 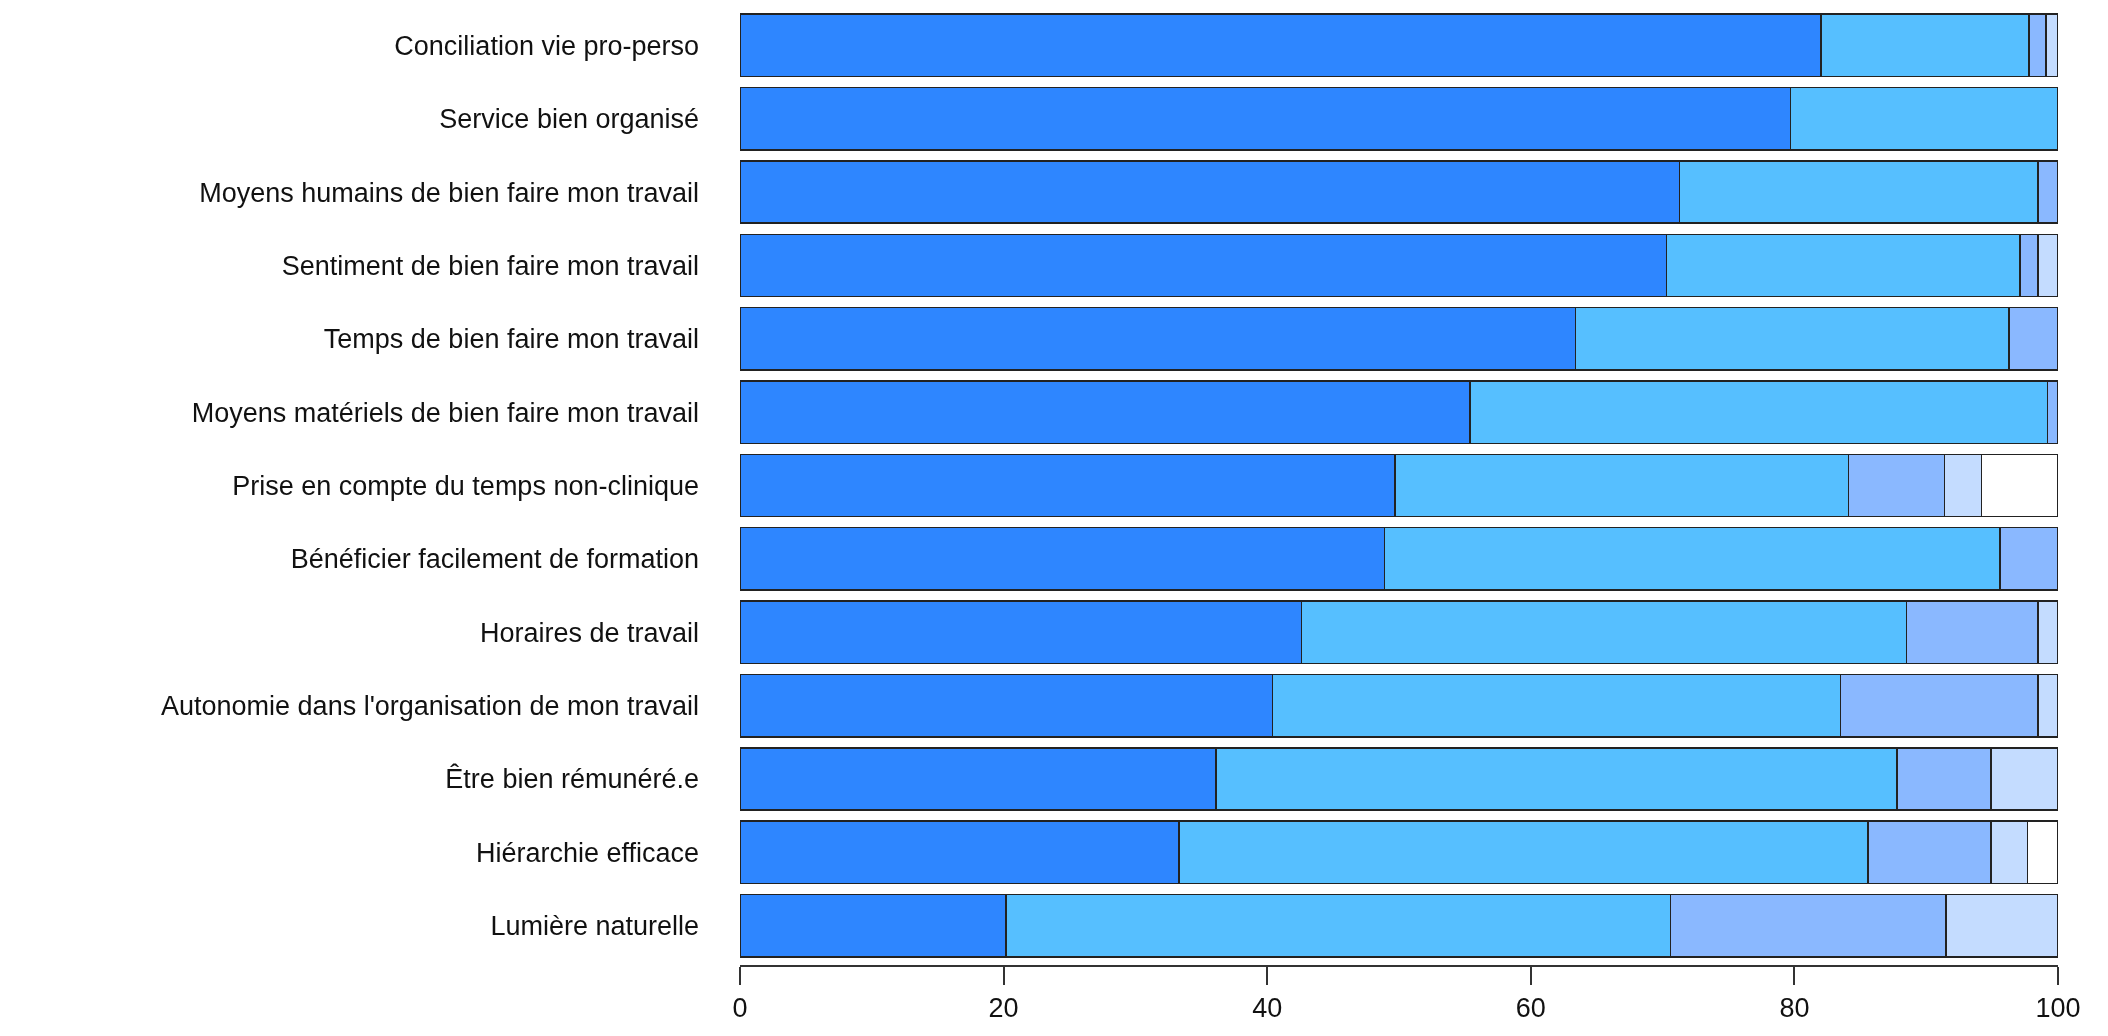 I want to click on x-tick-label: 100, so click(x=2058, y=1008).